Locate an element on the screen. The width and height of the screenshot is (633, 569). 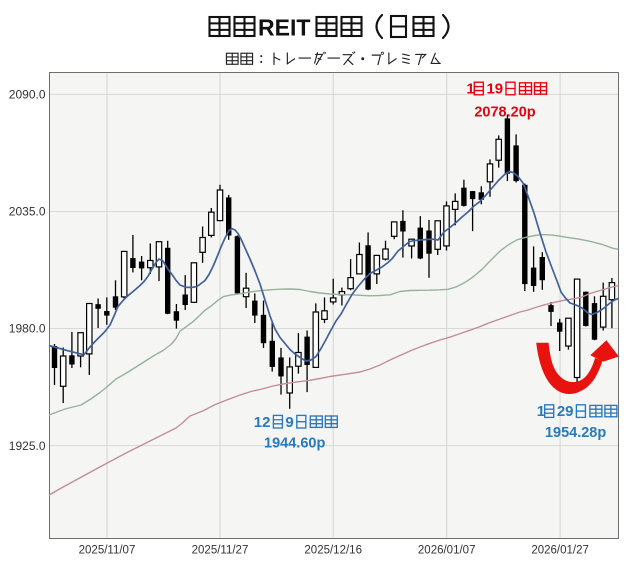
svg-text: 9 is located at coordinates (289, 422).